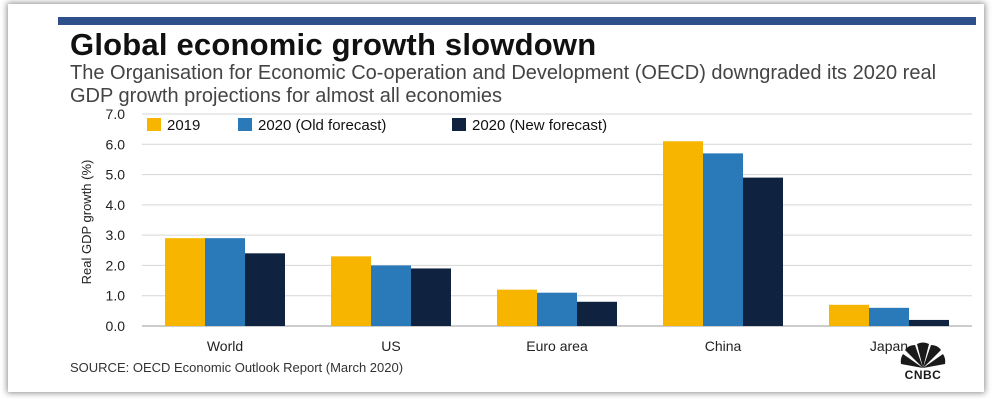 This screenshot has height=399, width=993. I want to click on y-tick-label: 3.0, so click(116, 235).